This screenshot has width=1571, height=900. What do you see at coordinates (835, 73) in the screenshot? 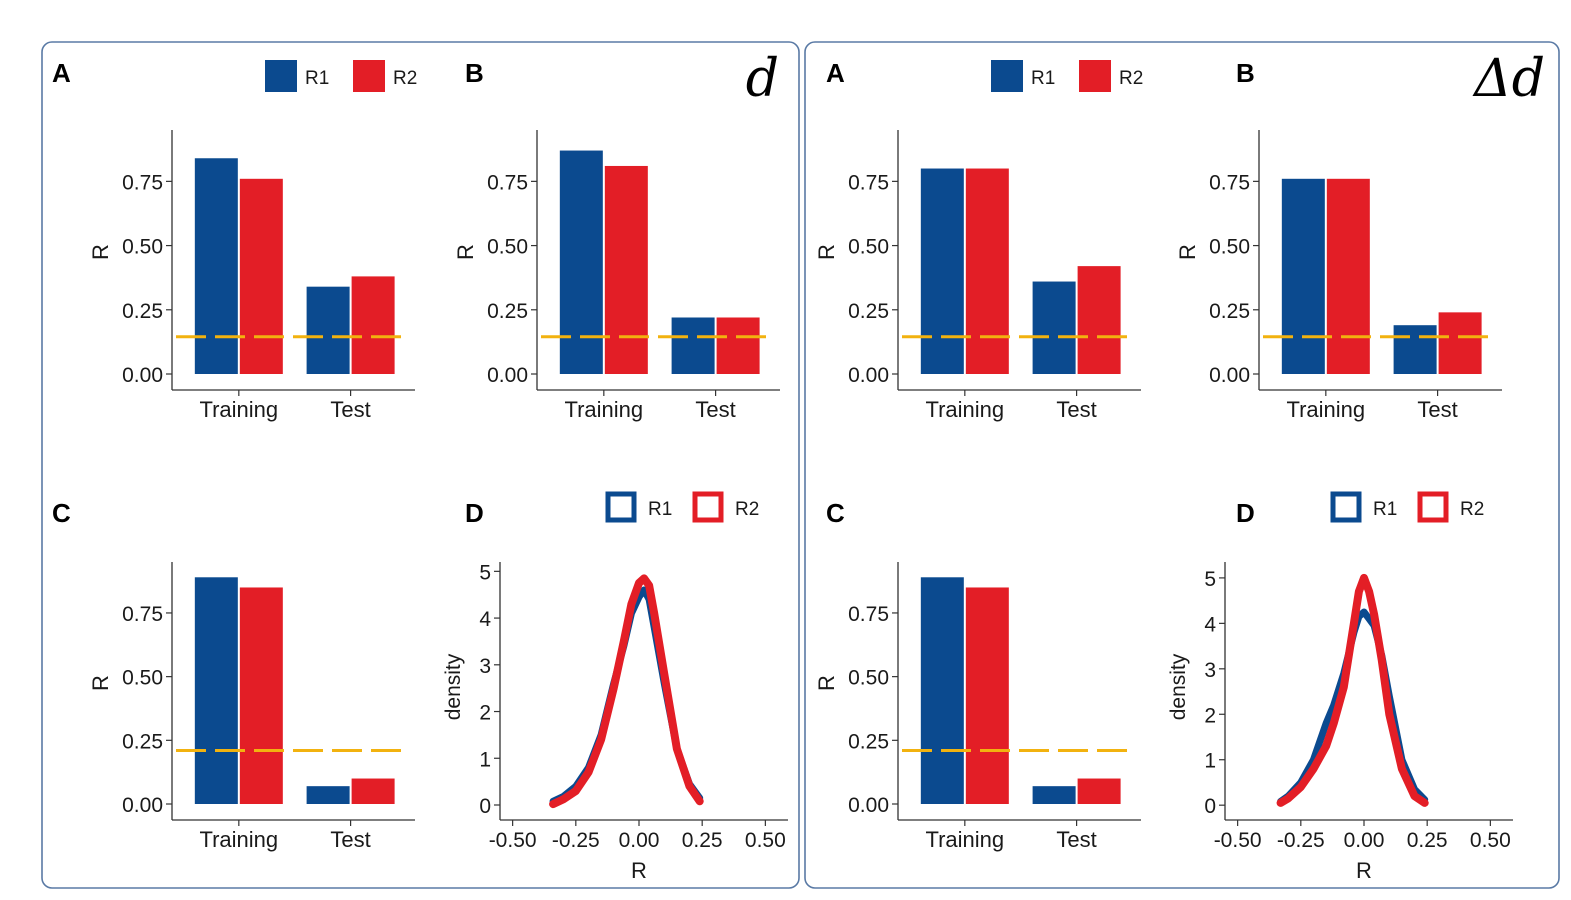
I see `panel-letter: A` at bounding box center [835, 73].